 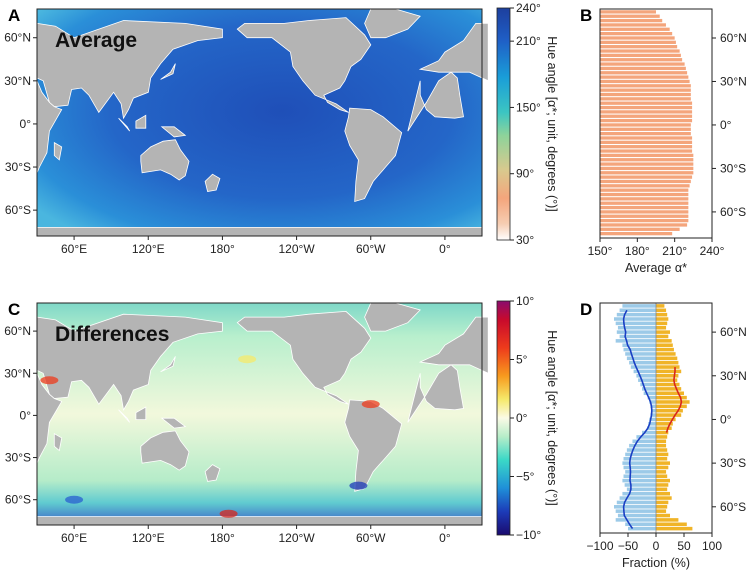 I want to click on map-c-xtick-label: 60°E, so click(x=74, y=538).